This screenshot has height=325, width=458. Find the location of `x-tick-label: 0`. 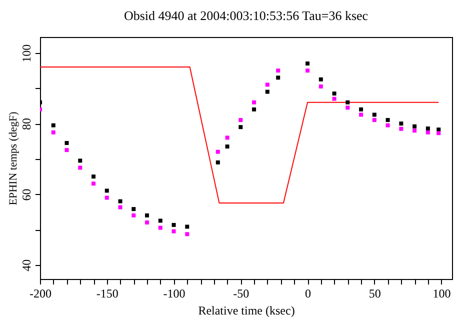

x-tick-label: 0 is located at coordinates (308, 293).